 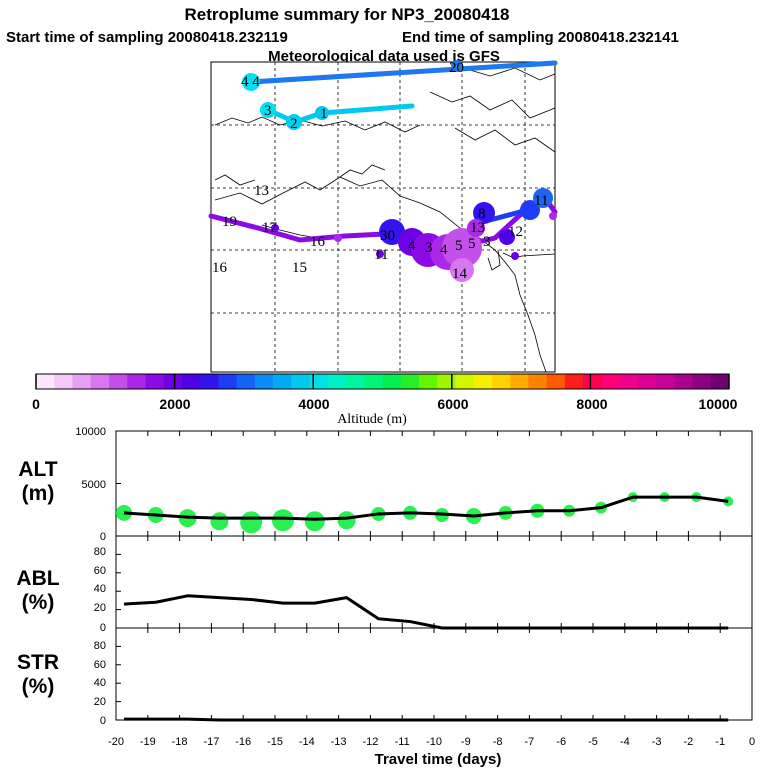 What do you see at coordinates (270, 228) in the screenshot?
I see `map-label: 17` at bounding box center [270, 228].